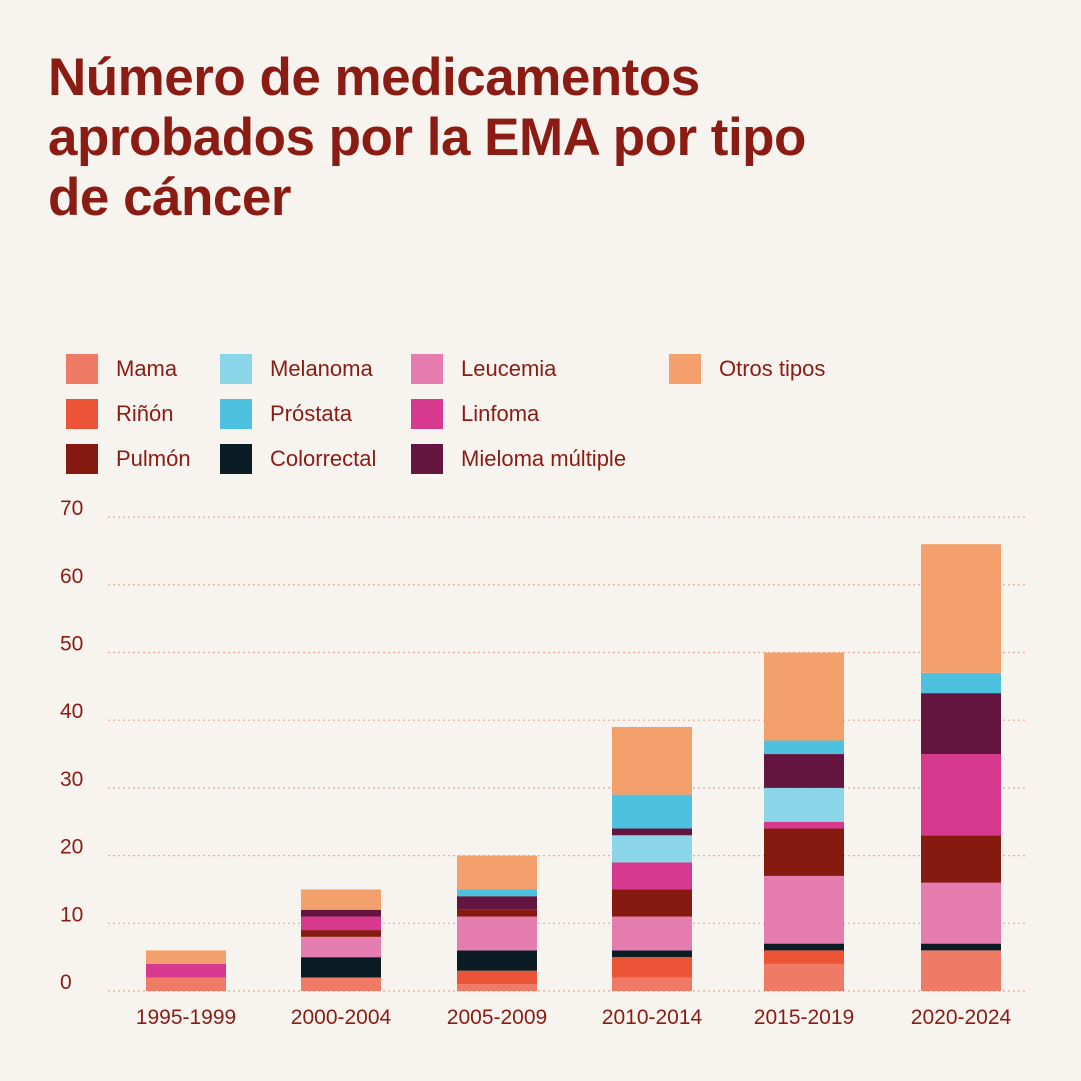 This screenshot has width=1081, height=1081. Describe the element at coordinates (772, 368) in the screenshot. I see `legend-label: Otros tipos` at that location.